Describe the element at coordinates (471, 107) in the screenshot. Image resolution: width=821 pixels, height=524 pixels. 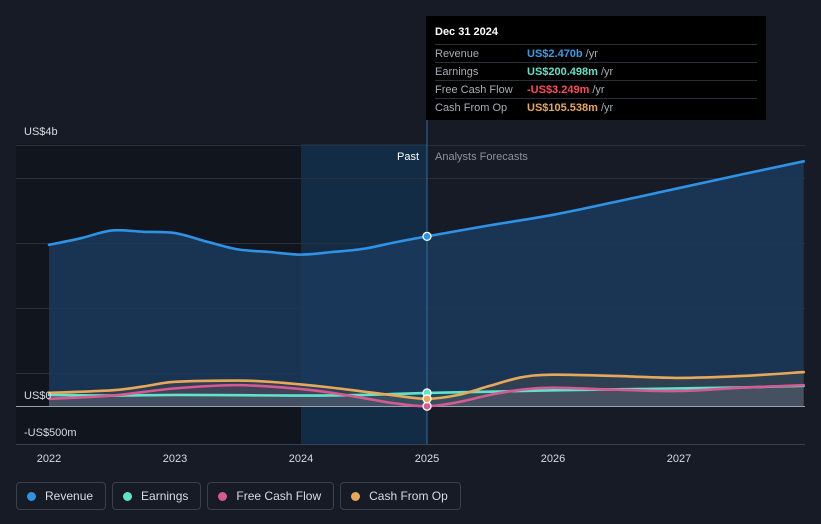
I see `tooltip-label: Cash From Op` at that location.